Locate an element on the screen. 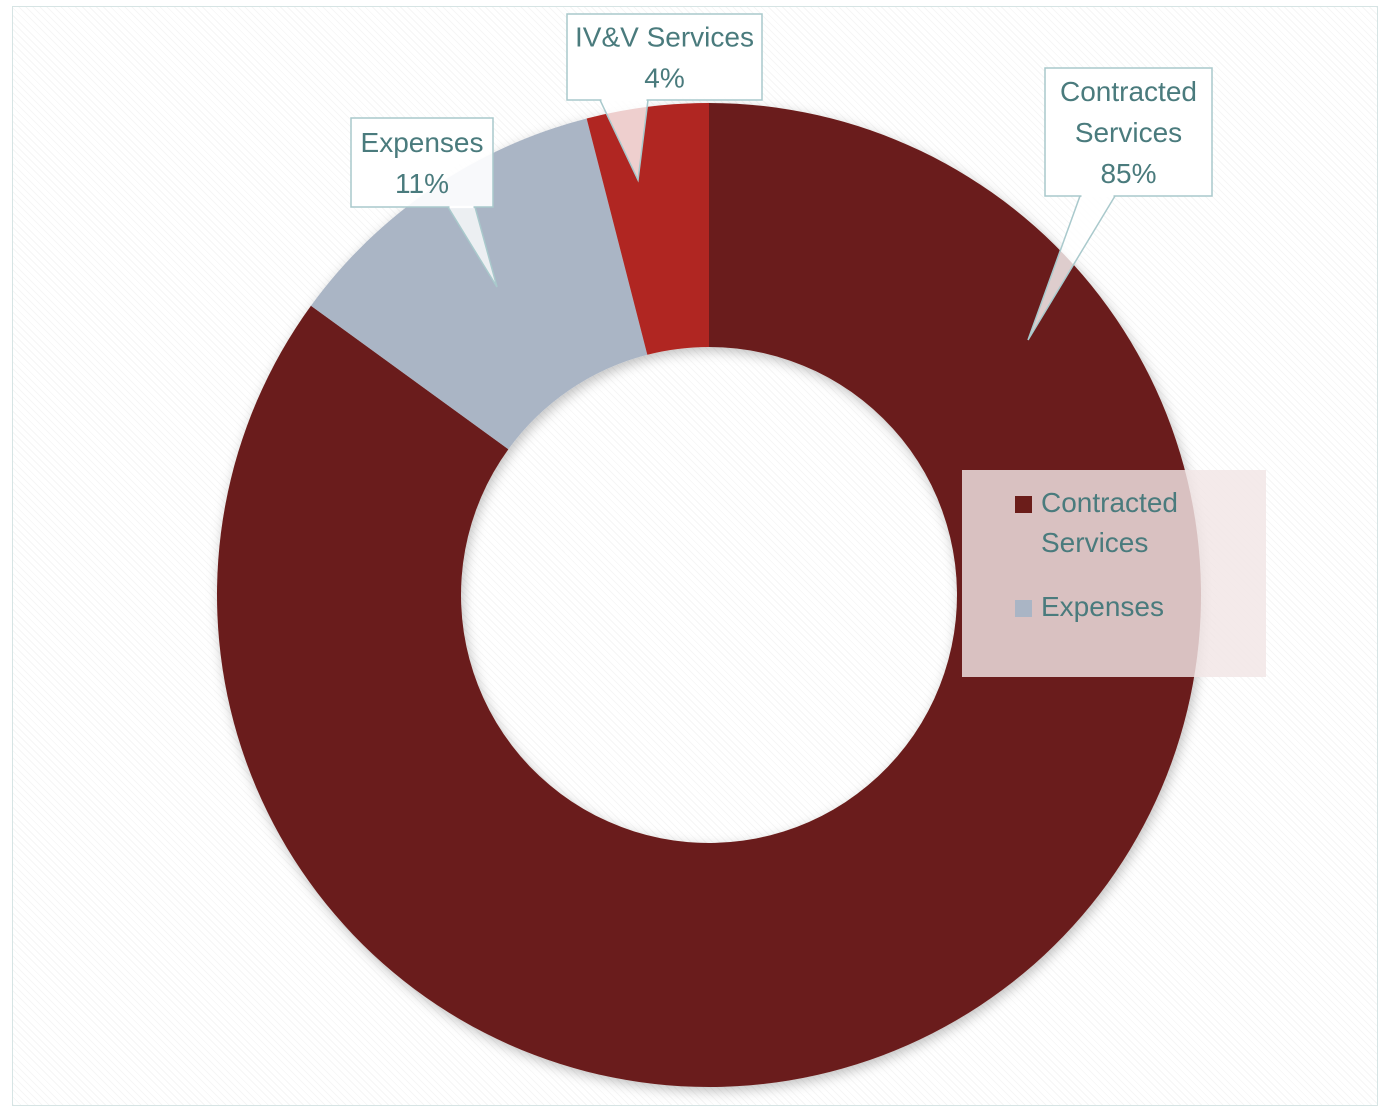 This screenshot has height=1106, width=1384. data-label-category: IV&V Services is located at coordinates (664, 37).